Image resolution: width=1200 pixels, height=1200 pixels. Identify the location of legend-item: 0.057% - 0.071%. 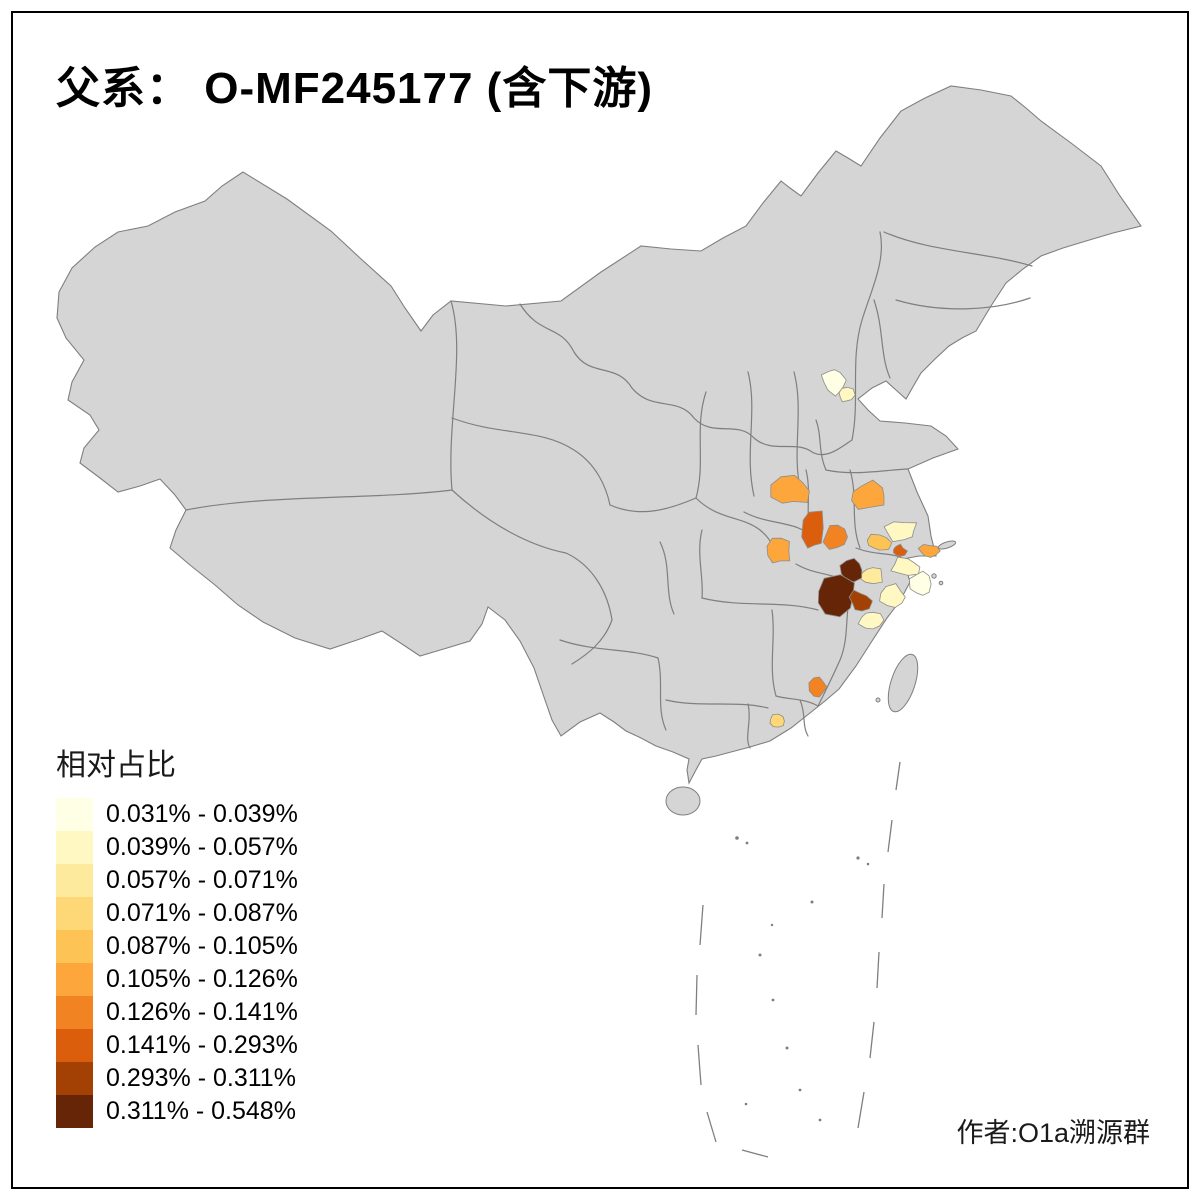
(177, 880).